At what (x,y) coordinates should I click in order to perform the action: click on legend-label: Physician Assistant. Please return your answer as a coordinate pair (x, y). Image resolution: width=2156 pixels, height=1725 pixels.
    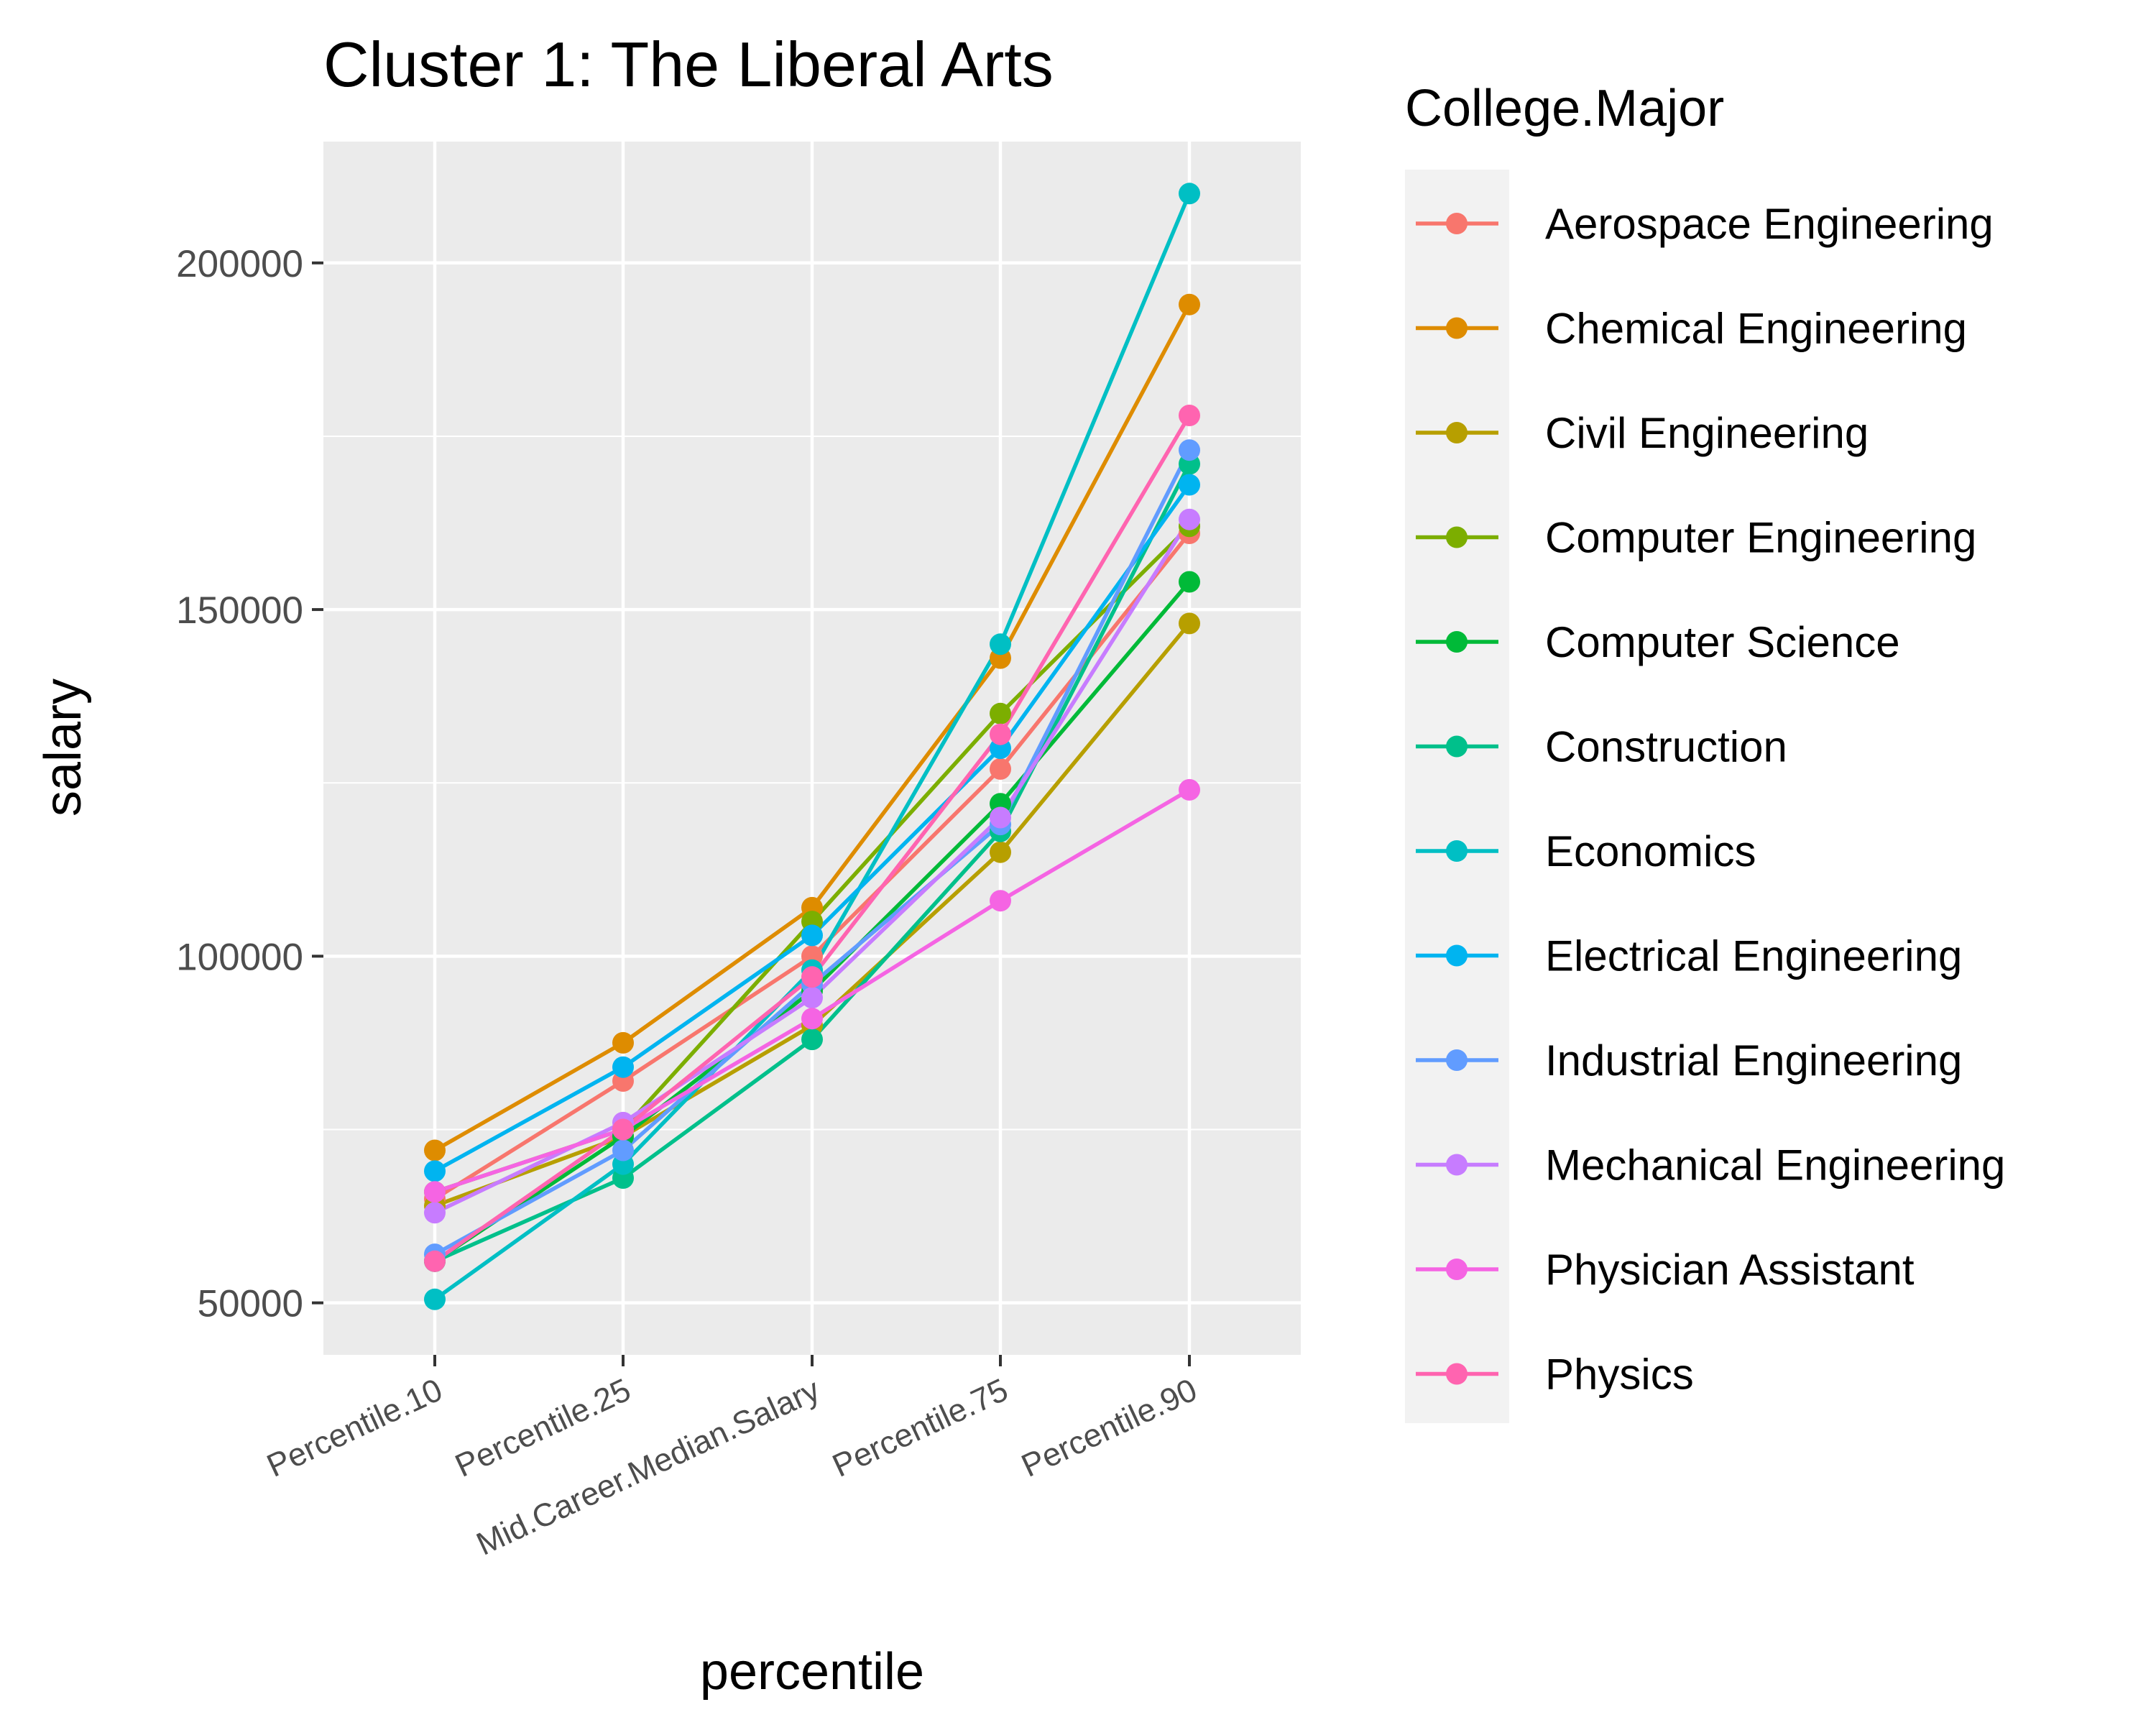
    Looking at the image, I should click on (1730, 1270).